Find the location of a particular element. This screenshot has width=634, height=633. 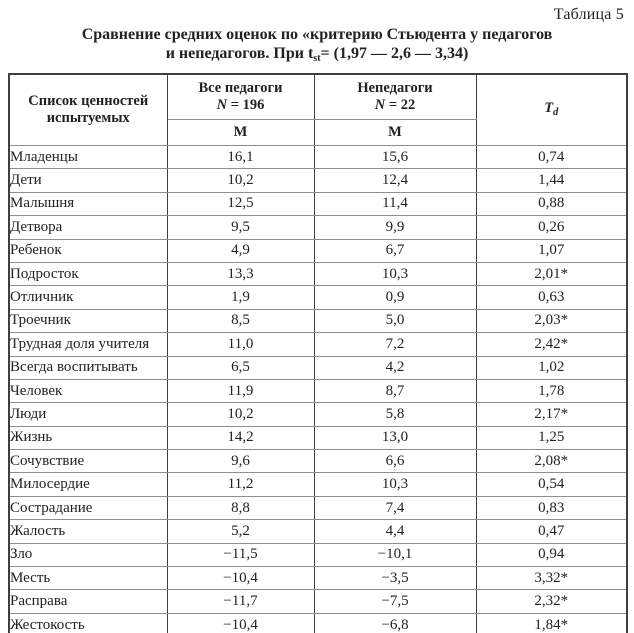

table-row: Сострадание 8,8 7,4 0,83 is located at coordinates (318, 508).